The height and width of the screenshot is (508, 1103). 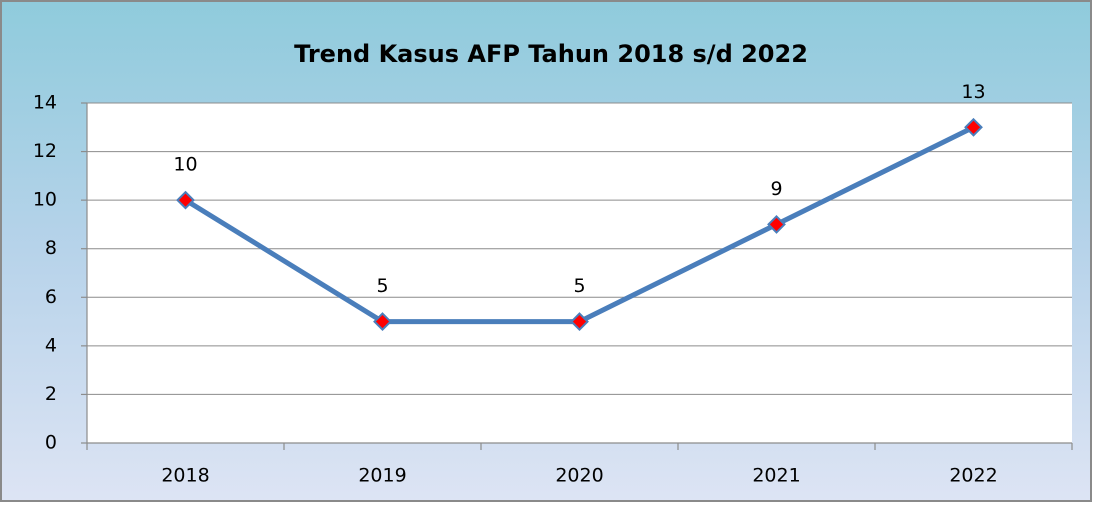 I want to click on y-tick-label: 6, so click(x=51, y=297).